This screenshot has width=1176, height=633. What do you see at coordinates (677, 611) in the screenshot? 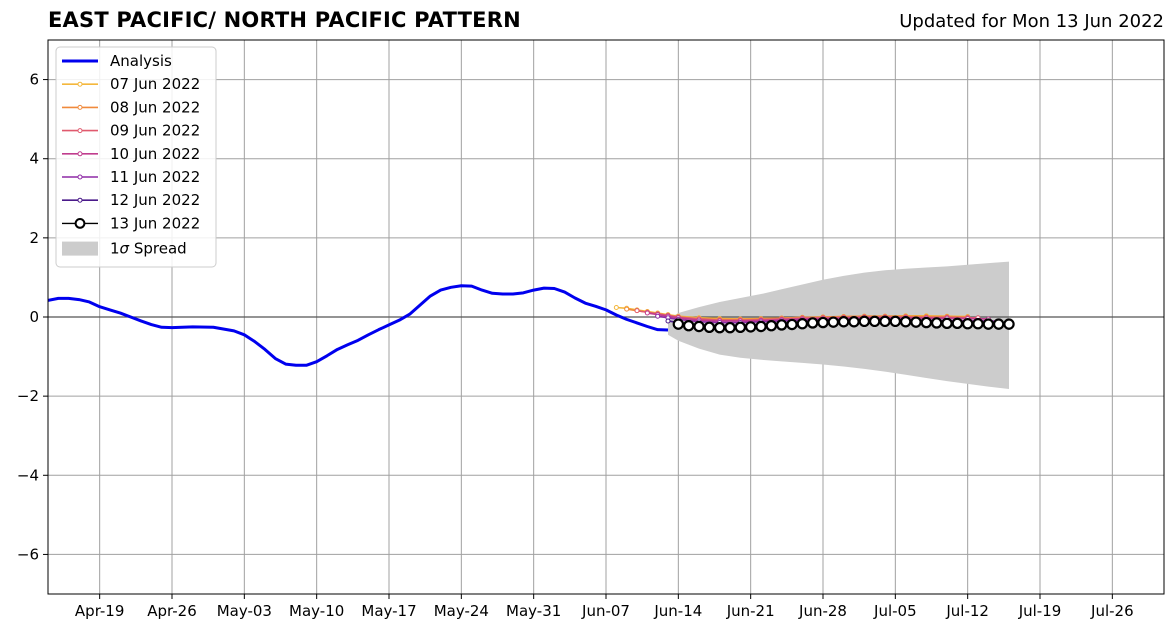
I see `x-tick-label: Jun-14` at bounding box center [677, 611].